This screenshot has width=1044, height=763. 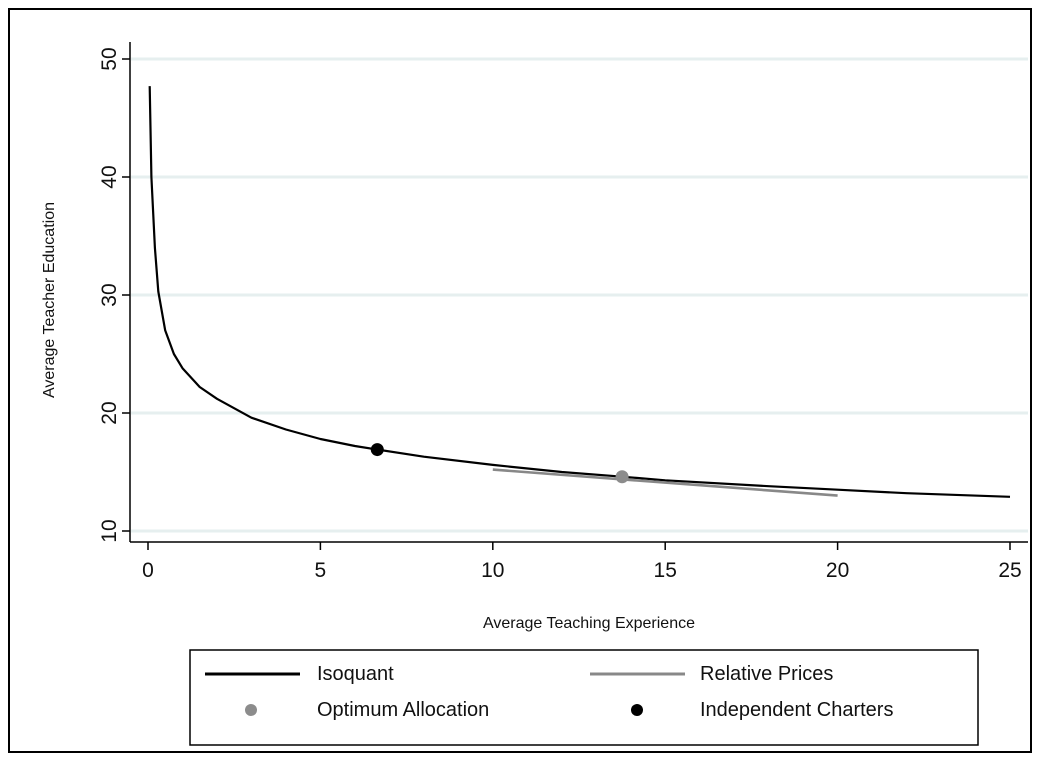 I want to click on independent-charters-point, so click(x=377, y=450).